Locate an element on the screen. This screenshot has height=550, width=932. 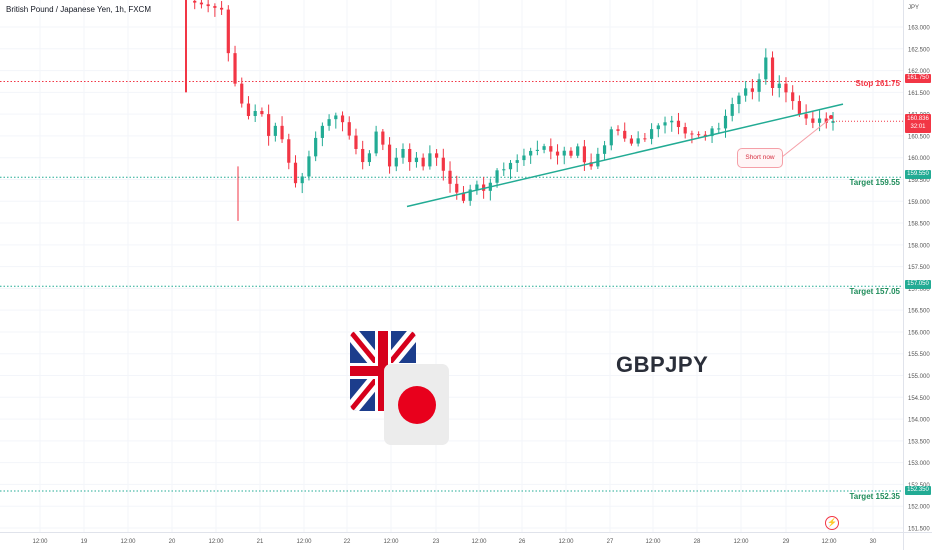
y-tick-label: 156.500 is located at coordinates (919, 312).